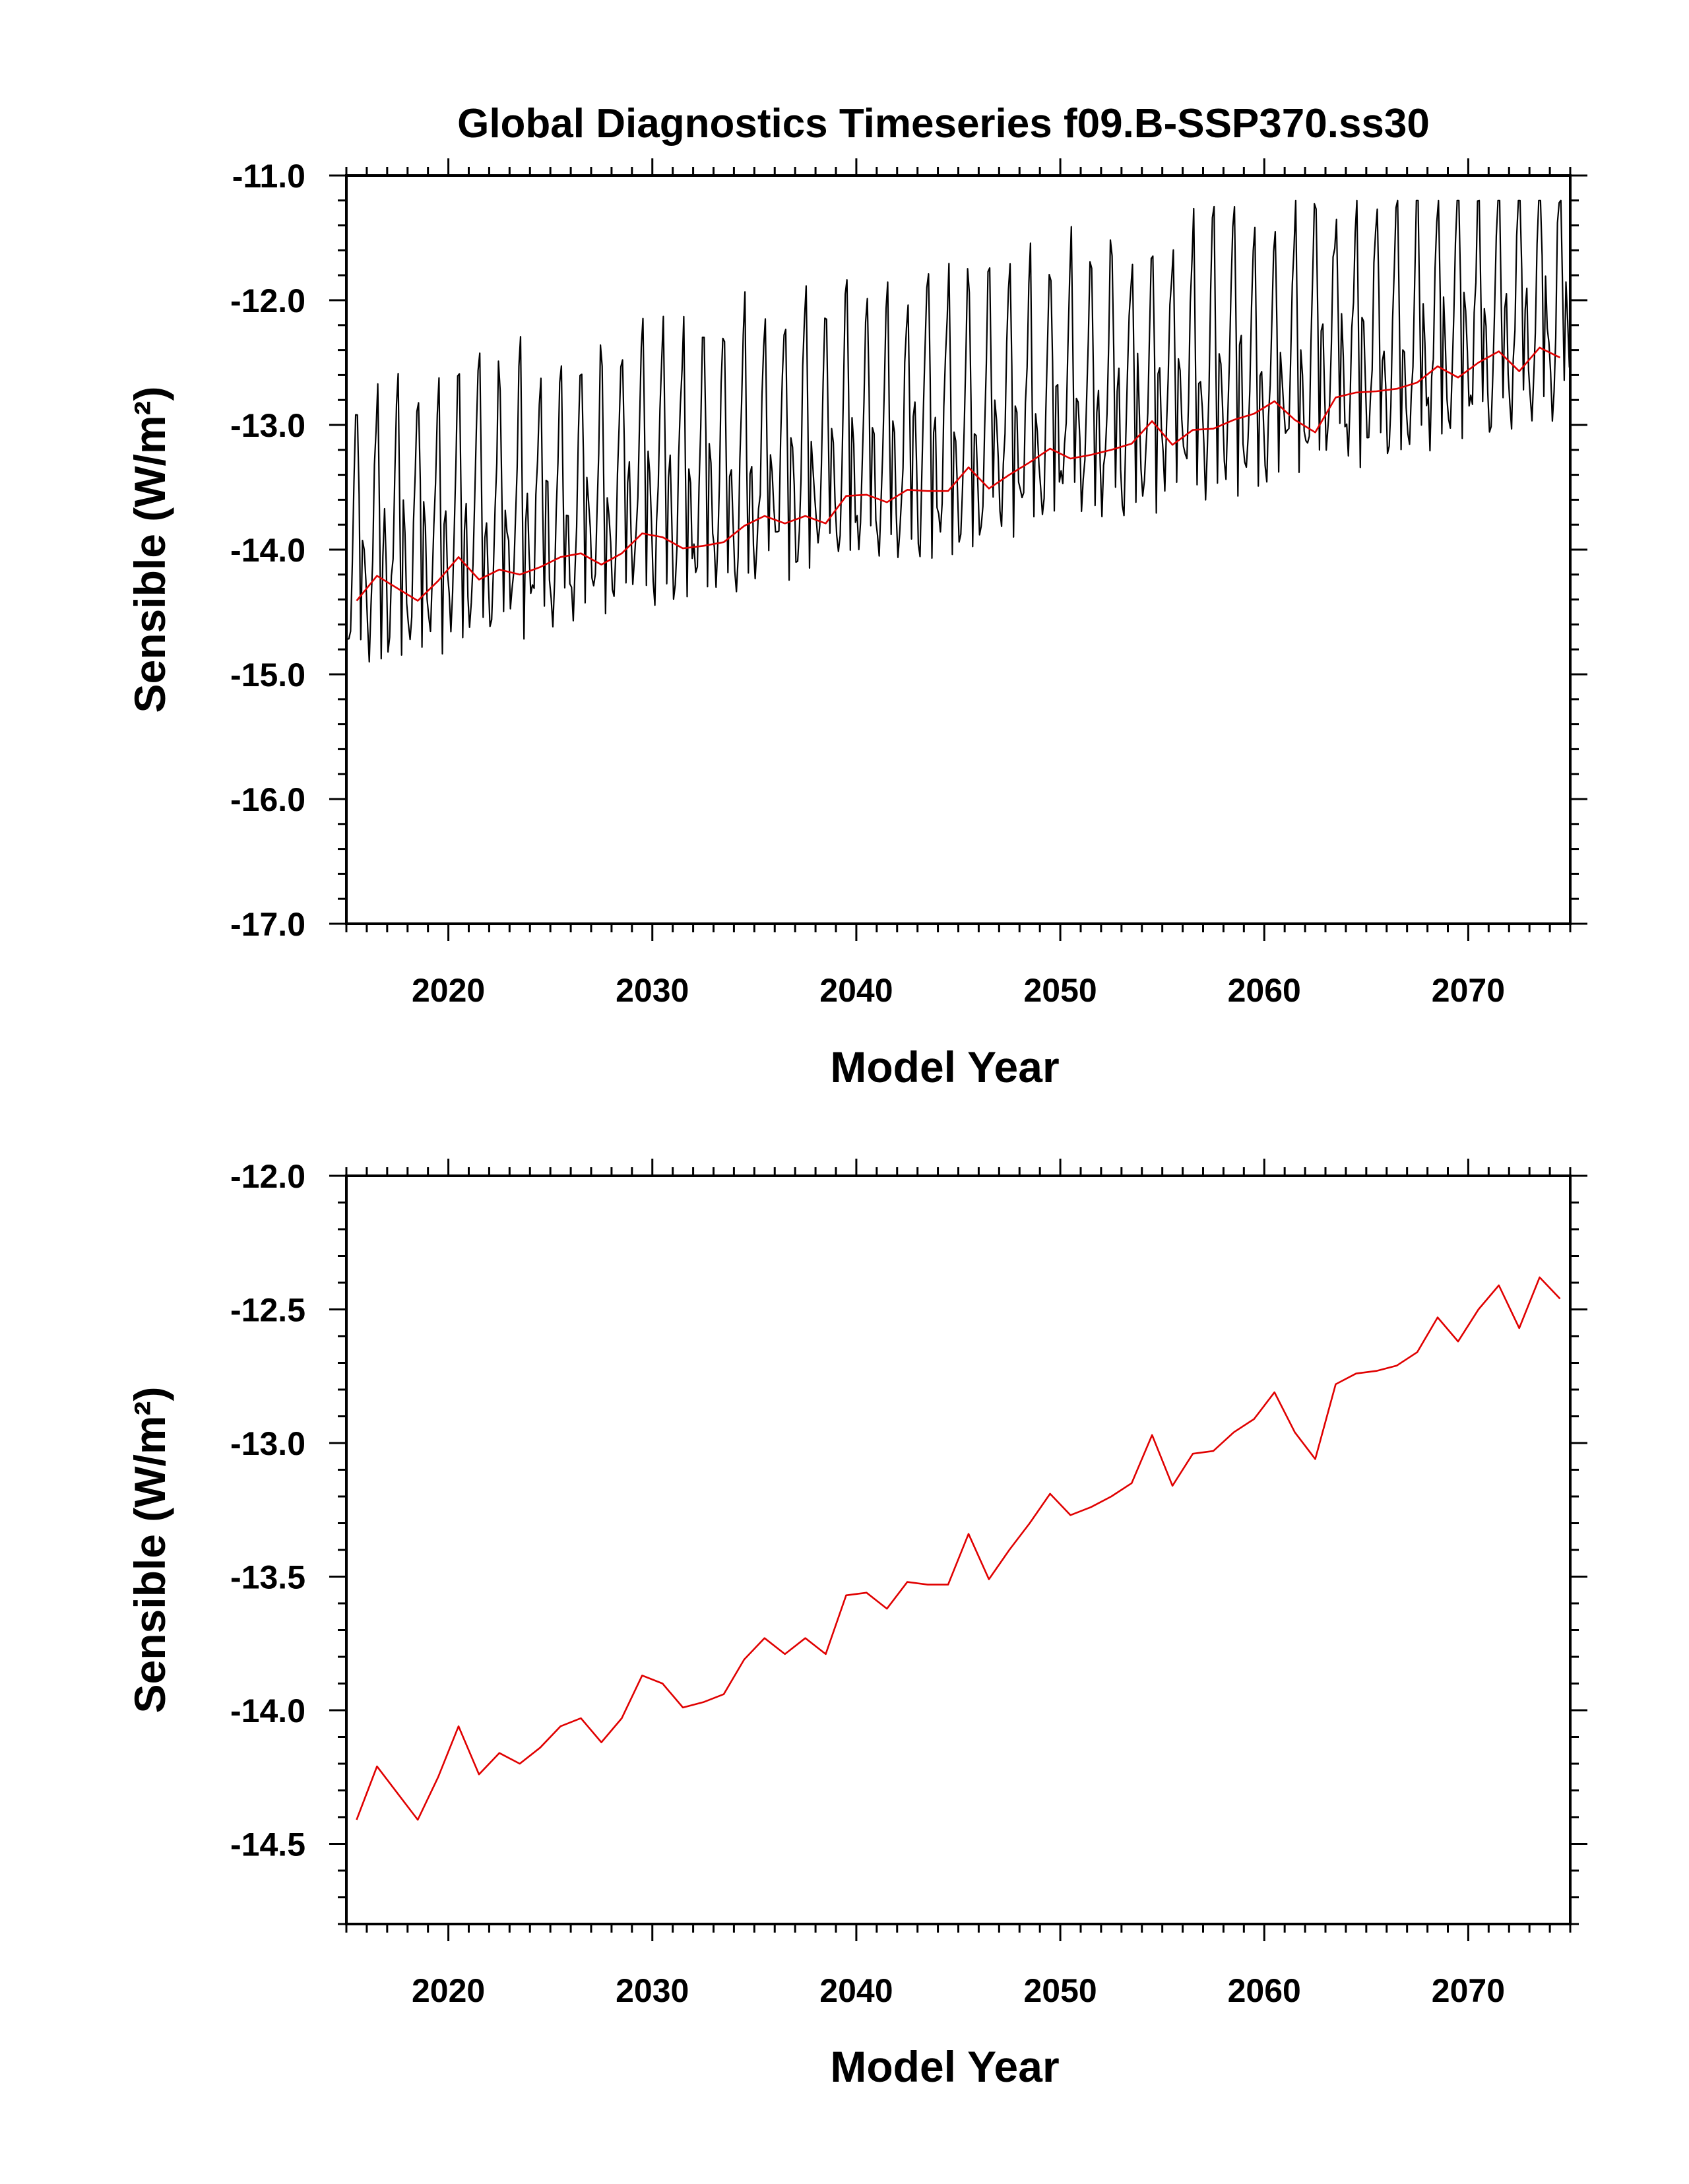  What do you see at coordinates (958, 474) in the screenshot?
I see `annual-series-line` at bounding box center [958, 474].